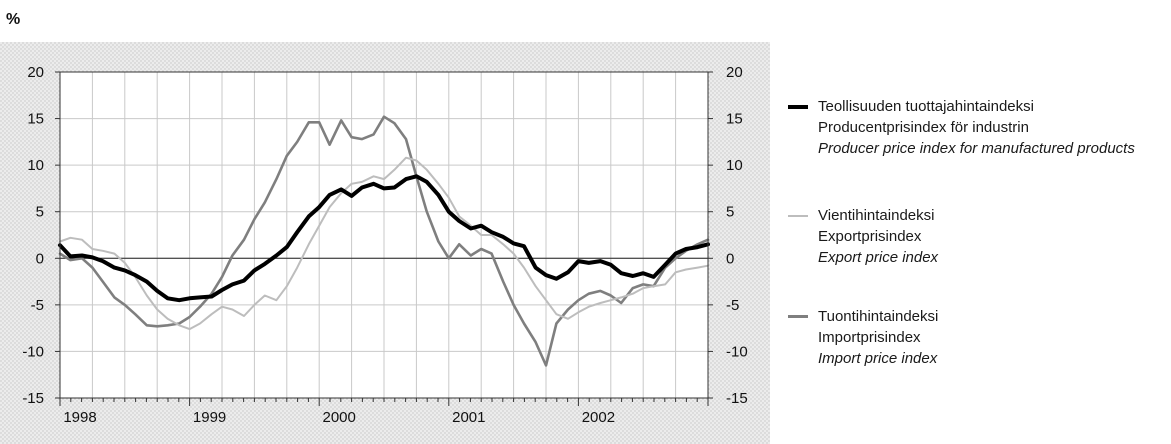  What do you see at coordinates (870, 236) in the screenshot?
I see `legend-label-sv: Exportprisindex` at bounding box center [870, 236].